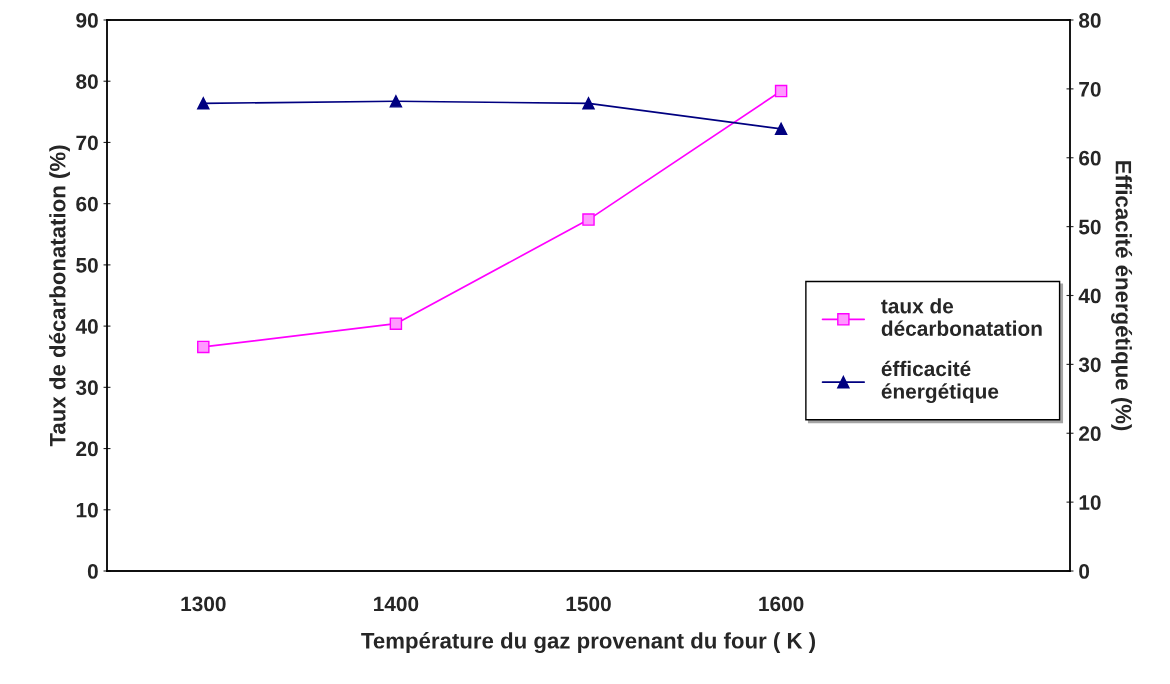 This screenshot has height=684, width=1170. What do you see at coordinates (1089, 20) in the screenshot?
I see `y2-tick-label: 80` at bounding box center [1089, 20].